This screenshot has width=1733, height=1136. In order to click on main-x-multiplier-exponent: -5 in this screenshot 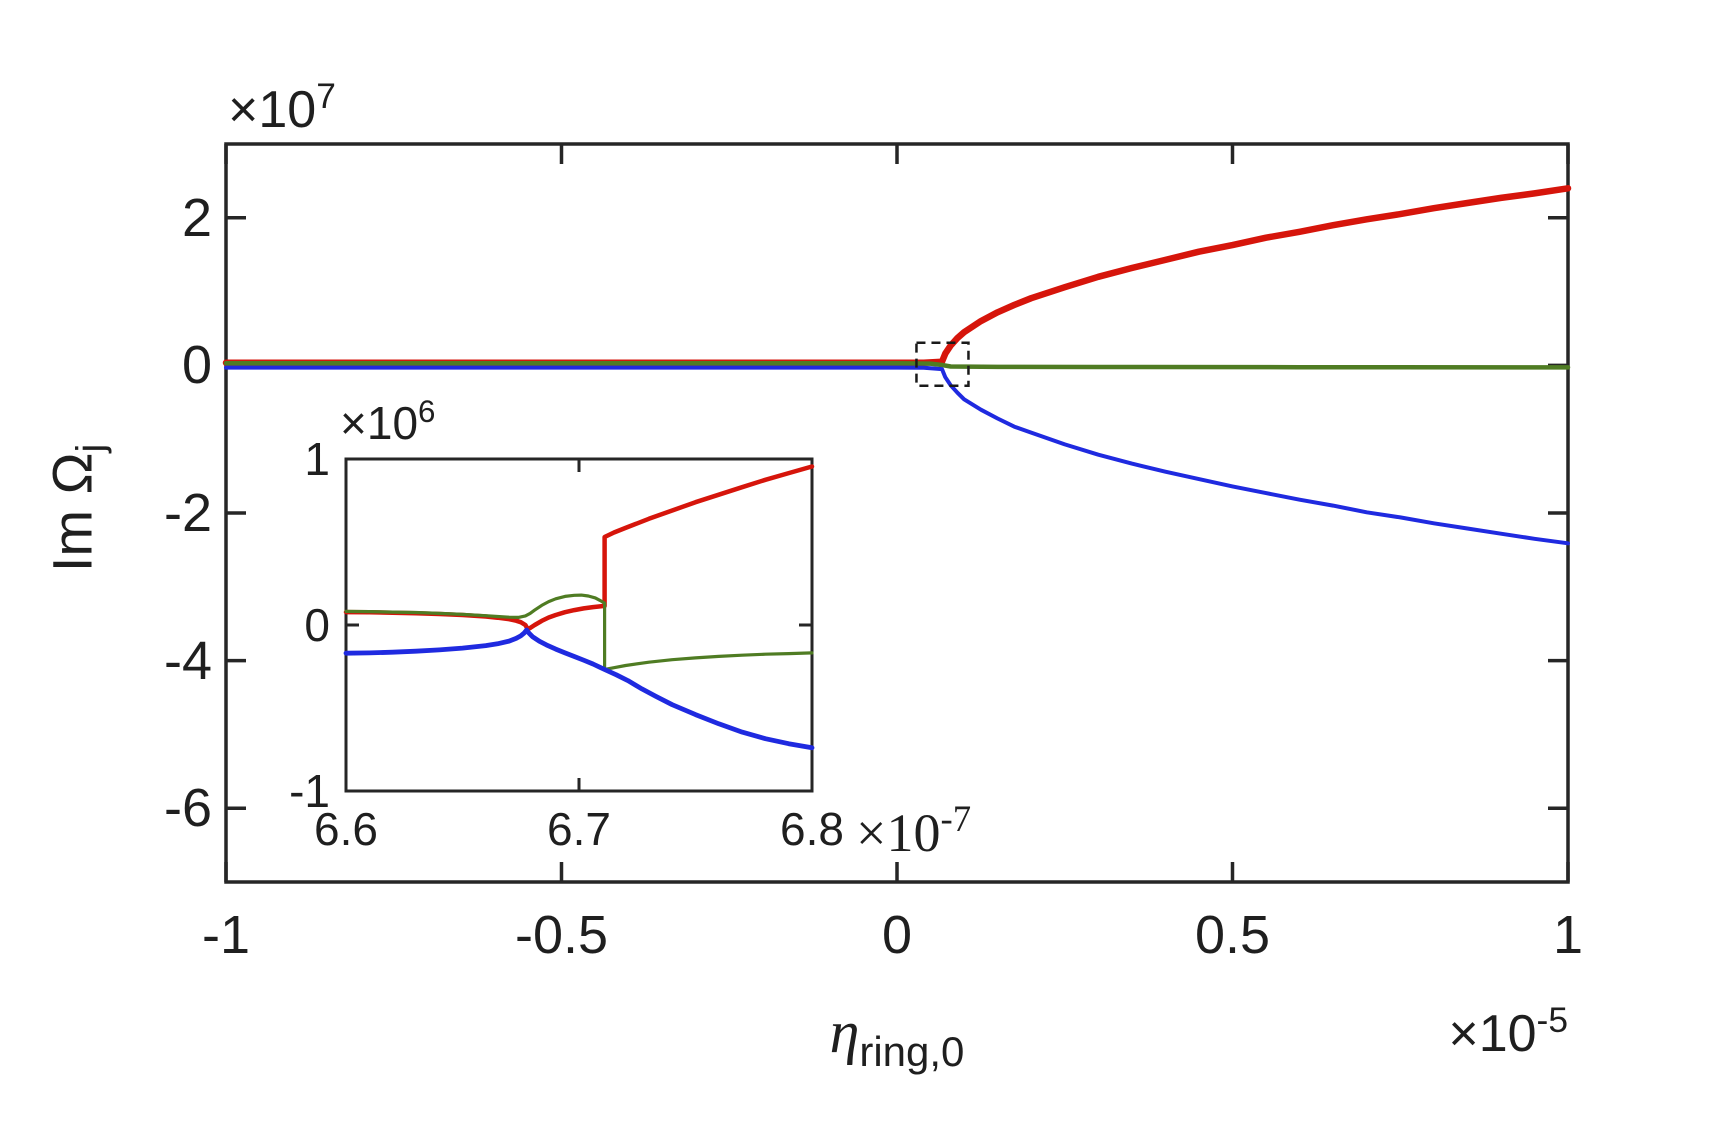, I will do `click(1552, 1020)`.